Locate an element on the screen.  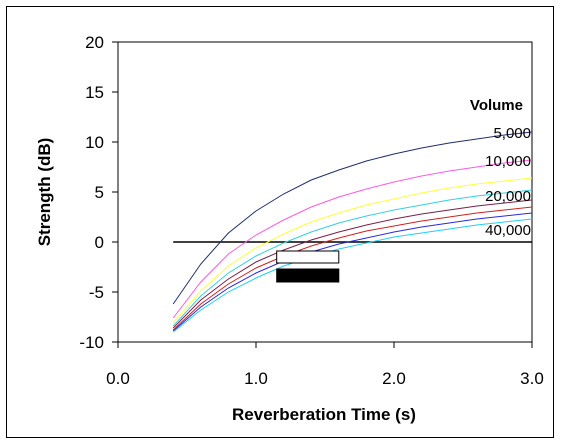
x-tick-label: 1.0 is located at coordinates (256, 378).